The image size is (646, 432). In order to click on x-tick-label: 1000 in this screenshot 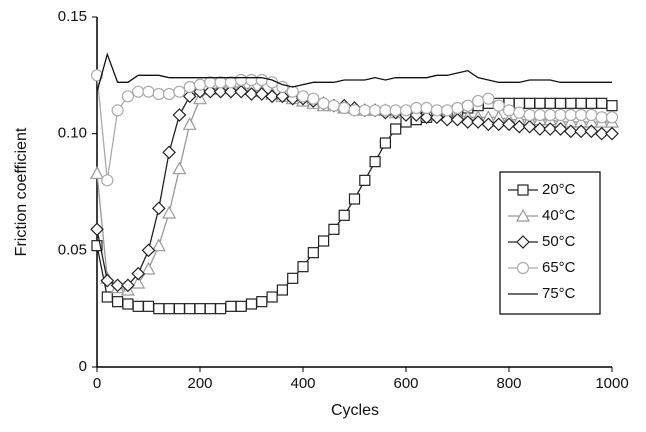, I will do `click(611, 383)`.